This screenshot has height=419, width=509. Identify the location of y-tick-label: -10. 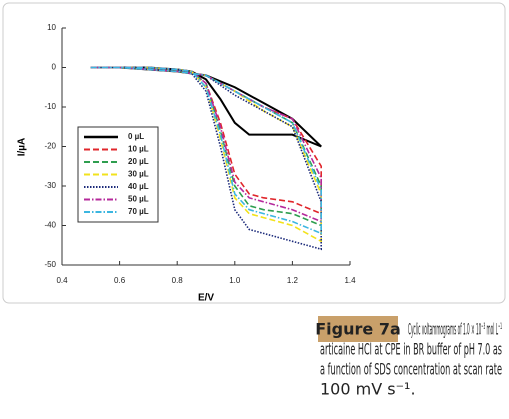
(50, 106).